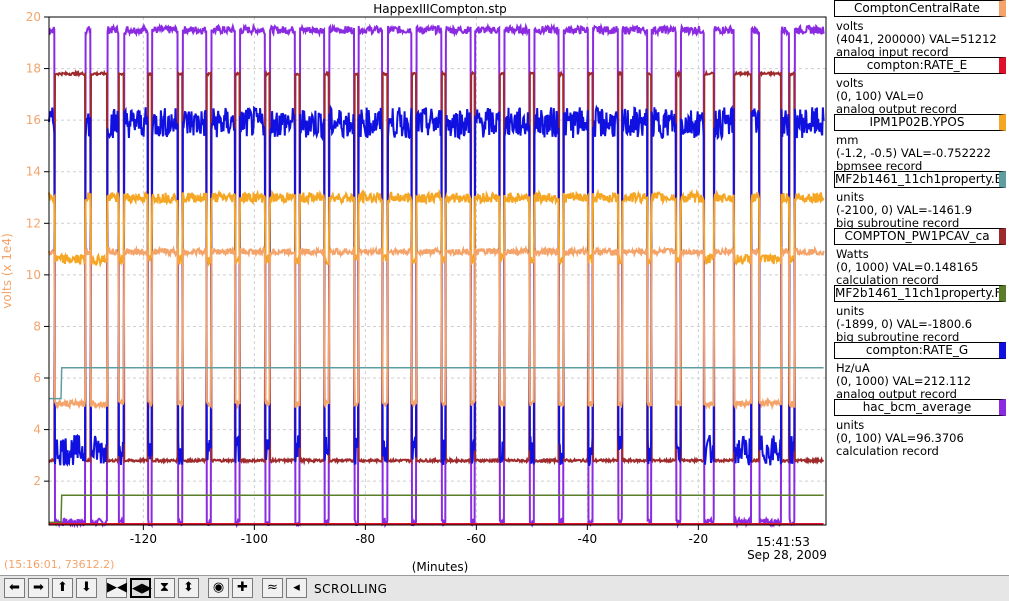 The height and width of the screenshot is (601, 1009). I want to click on y-axis-label: volts (x 1e4), so click(7, 270).